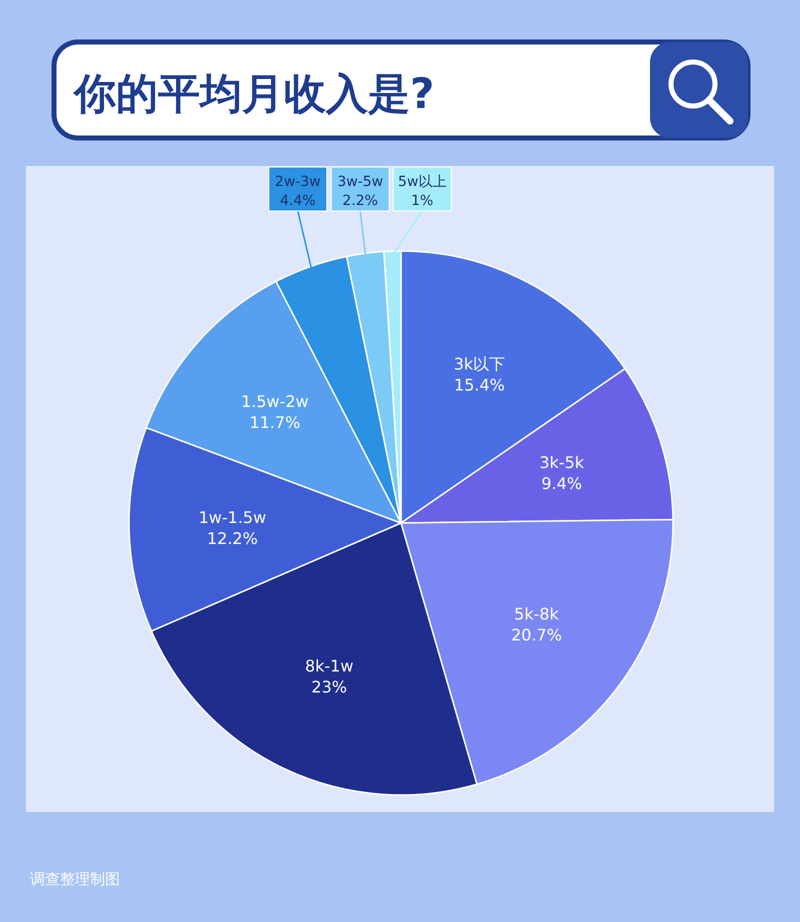  What do you see at coordinates (232, 518) in the screenshot?
I see `slice-label: 1w-1.5w` at bounding box center [232, 518].